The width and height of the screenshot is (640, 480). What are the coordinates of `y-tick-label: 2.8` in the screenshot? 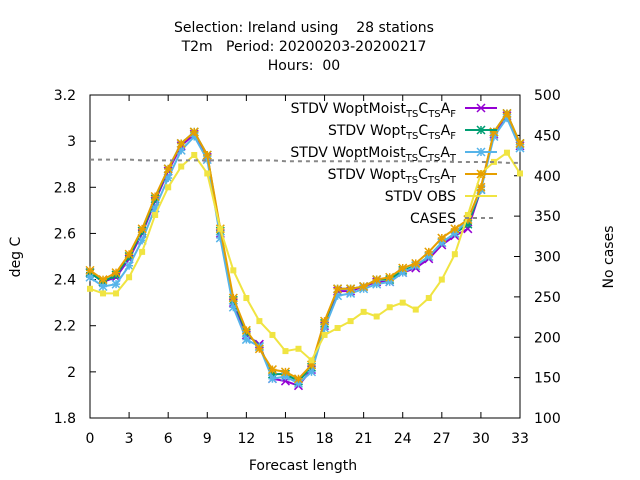 It's located at (65, 188).